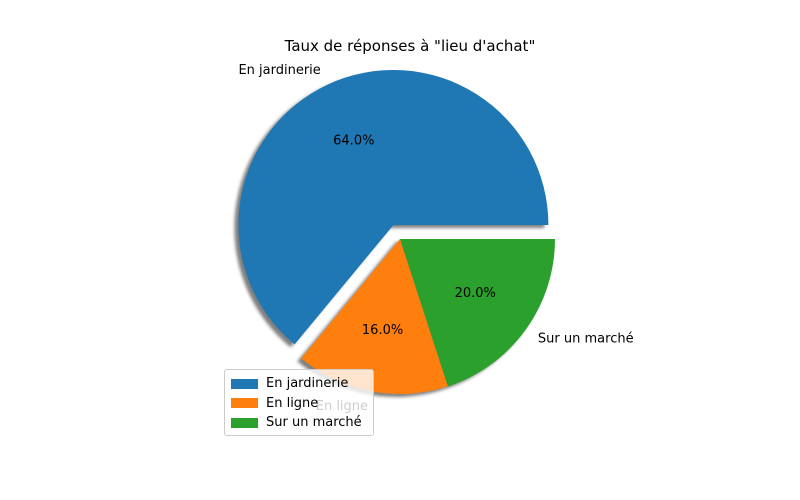  I want to click on legend-item-en-ligne: En ligne, so click(299, 404).